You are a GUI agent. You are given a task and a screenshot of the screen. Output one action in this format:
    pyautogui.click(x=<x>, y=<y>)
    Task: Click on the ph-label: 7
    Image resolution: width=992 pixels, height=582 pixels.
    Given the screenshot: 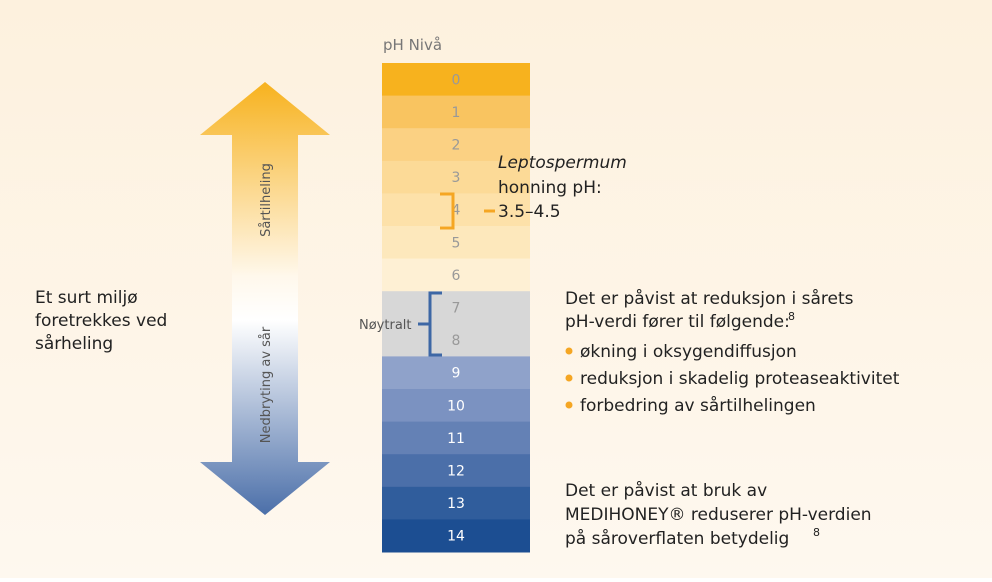 What is the action you would take?
    pyautogui.click(x=456, y=309)
    